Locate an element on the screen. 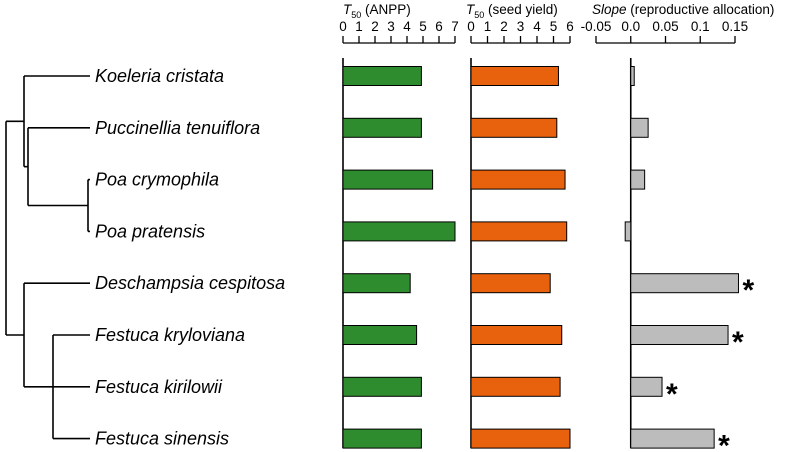 Image resolution: width=796 pixels, height=452 pixels. species-label-deschampsia-cespitosa: Deschampsia cespitosa is located at coordinates (190, 283).